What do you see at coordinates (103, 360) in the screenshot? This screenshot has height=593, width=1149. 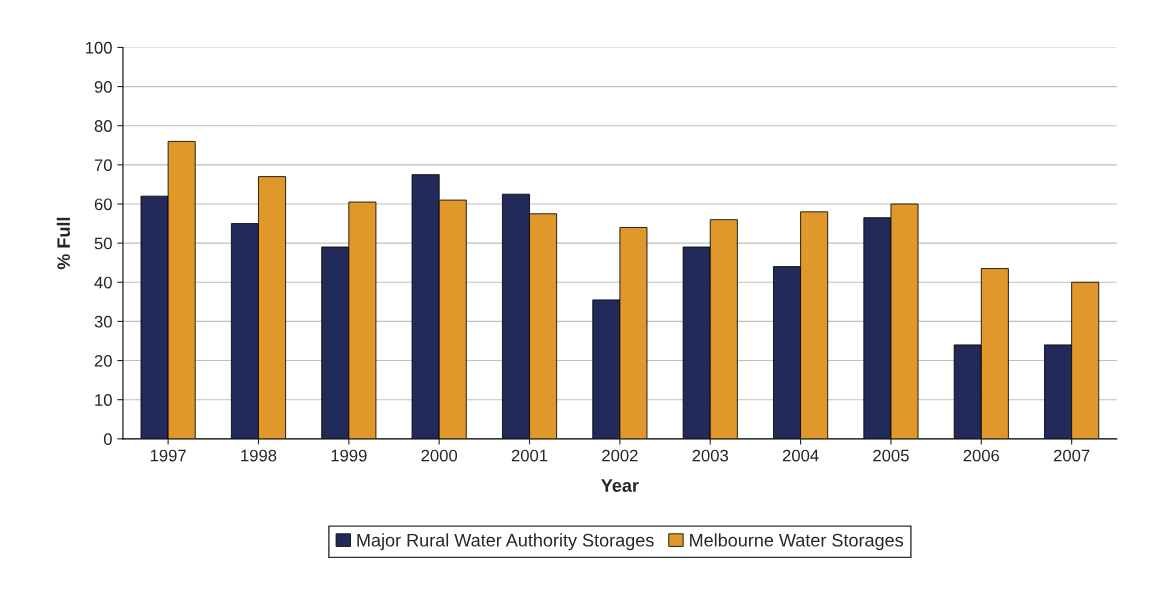 I see `y-tick-label: 20` at bounding box center [103, 360].